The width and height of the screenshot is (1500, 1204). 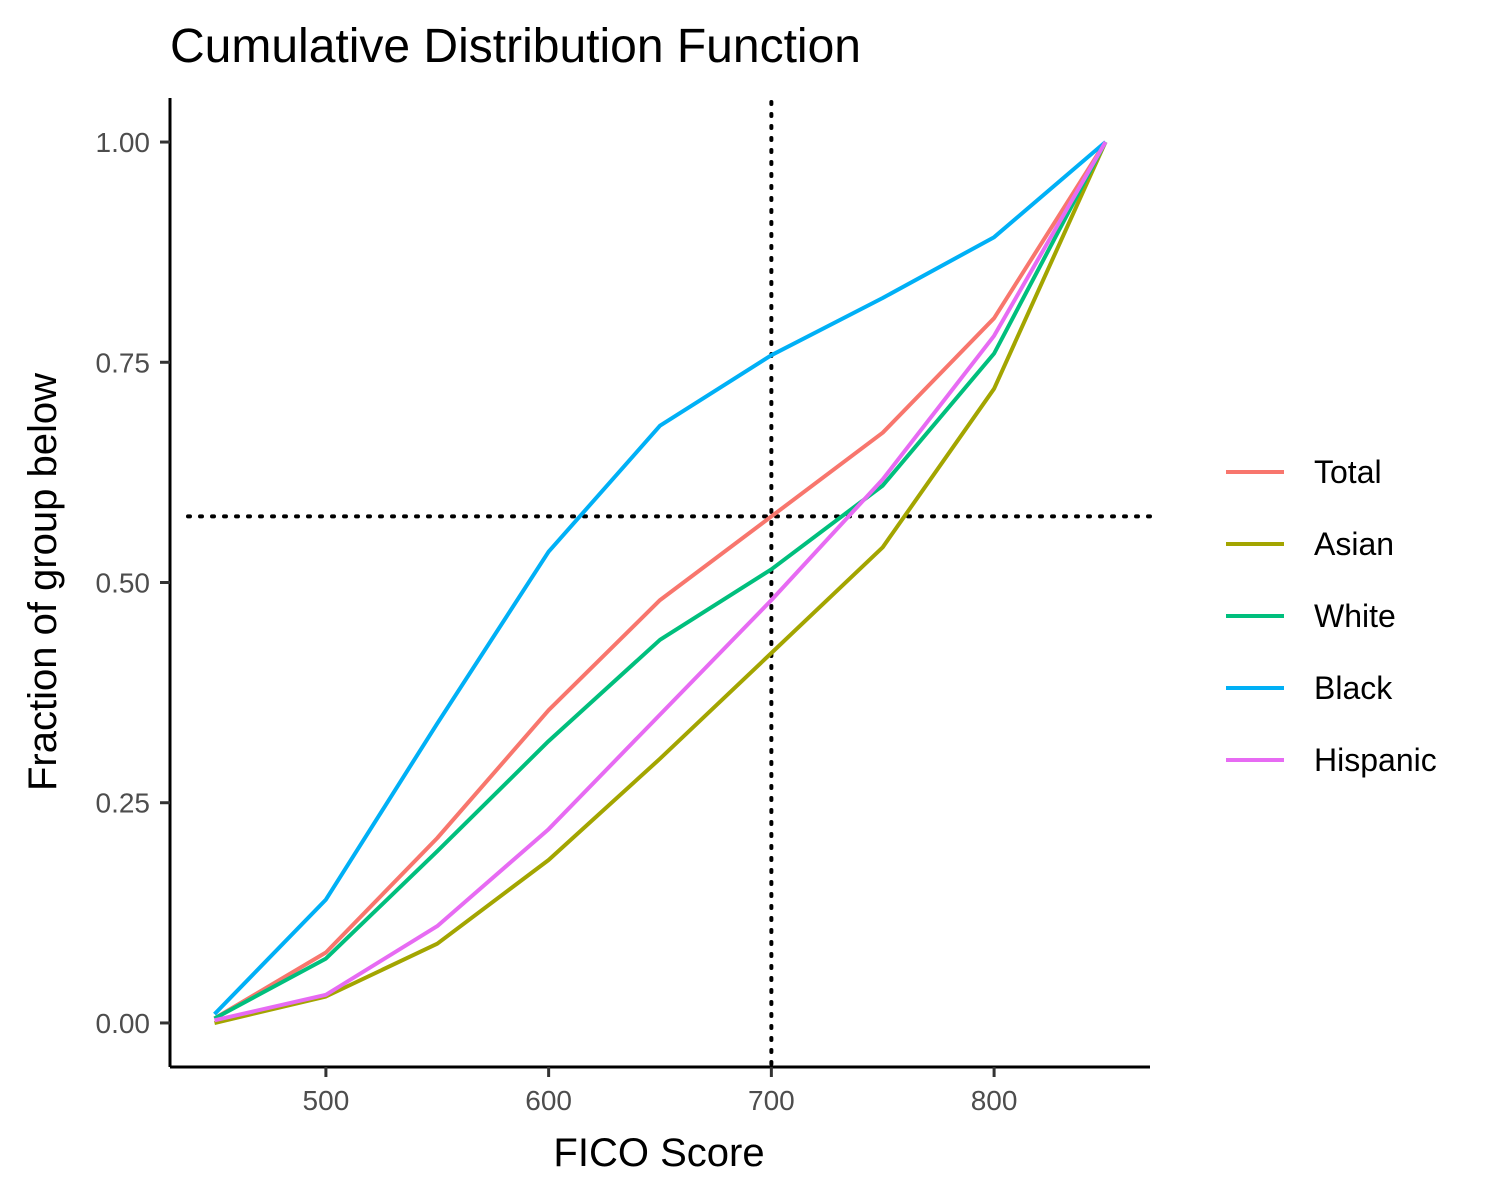 What do you see at coordinates (771, 1100) in the screenshot?
I see `x-tick-label: 700` at bounding box center [771, 1100].